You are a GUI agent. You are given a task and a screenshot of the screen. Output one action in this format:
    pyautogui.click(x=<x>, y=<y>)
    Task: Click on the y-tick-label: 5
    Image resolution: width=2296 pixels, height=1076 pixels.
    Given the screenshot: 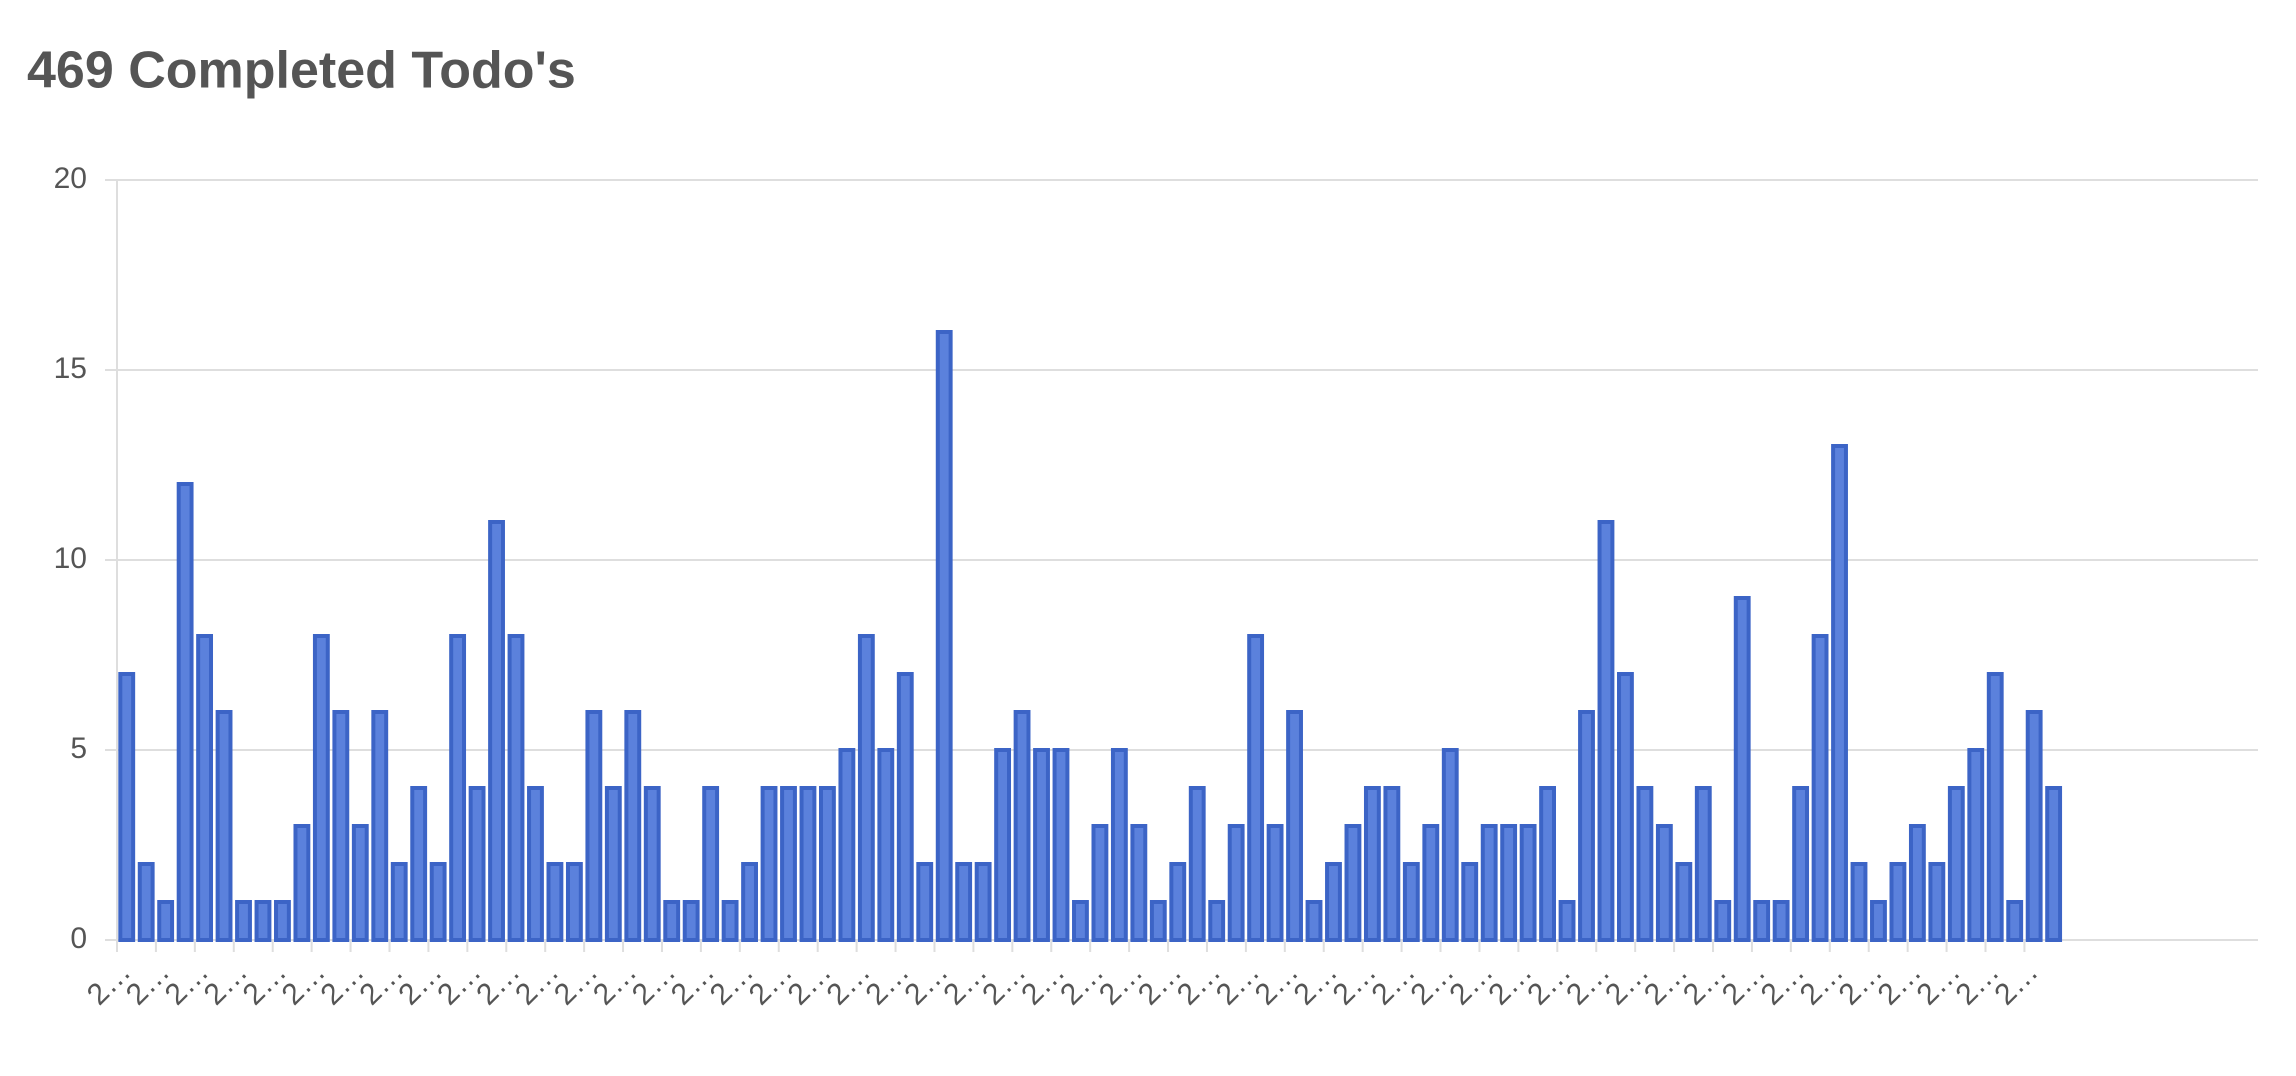 What is the action you would take?
    pyautogui.click(x=78, y=748)
    